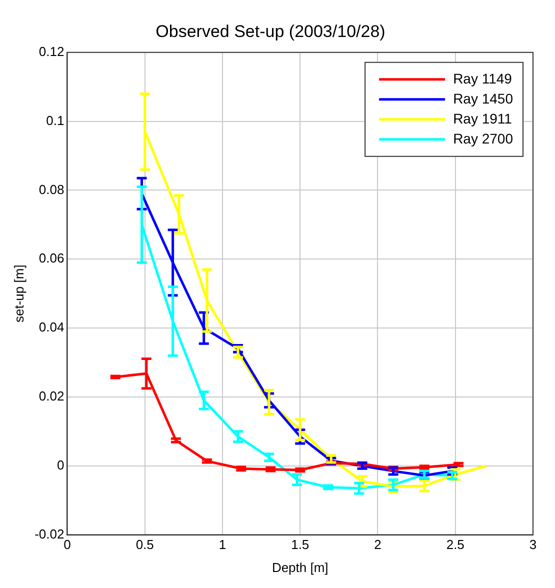 The height and width of the screenshot is (588, 555). Describe the element at coordinates (222, 544) in the screenshot. I see `x-tick-label: 1` at that location.